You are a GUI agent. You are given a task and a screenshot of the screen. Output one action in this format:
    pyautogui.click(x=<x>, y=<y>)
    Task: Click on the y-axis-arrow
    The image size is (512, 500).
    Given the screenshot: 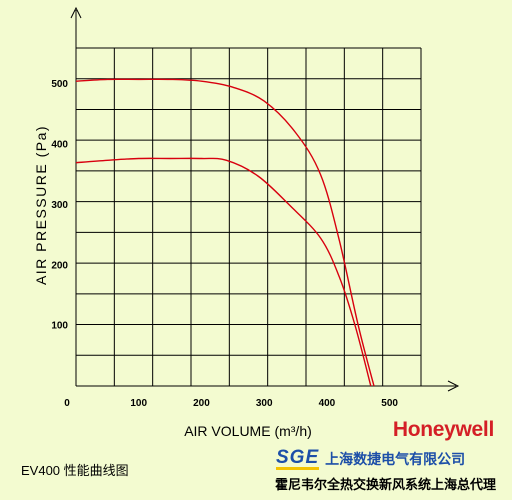 What is the action you would take?
    pyautogui.click(x=76, y=12)
    